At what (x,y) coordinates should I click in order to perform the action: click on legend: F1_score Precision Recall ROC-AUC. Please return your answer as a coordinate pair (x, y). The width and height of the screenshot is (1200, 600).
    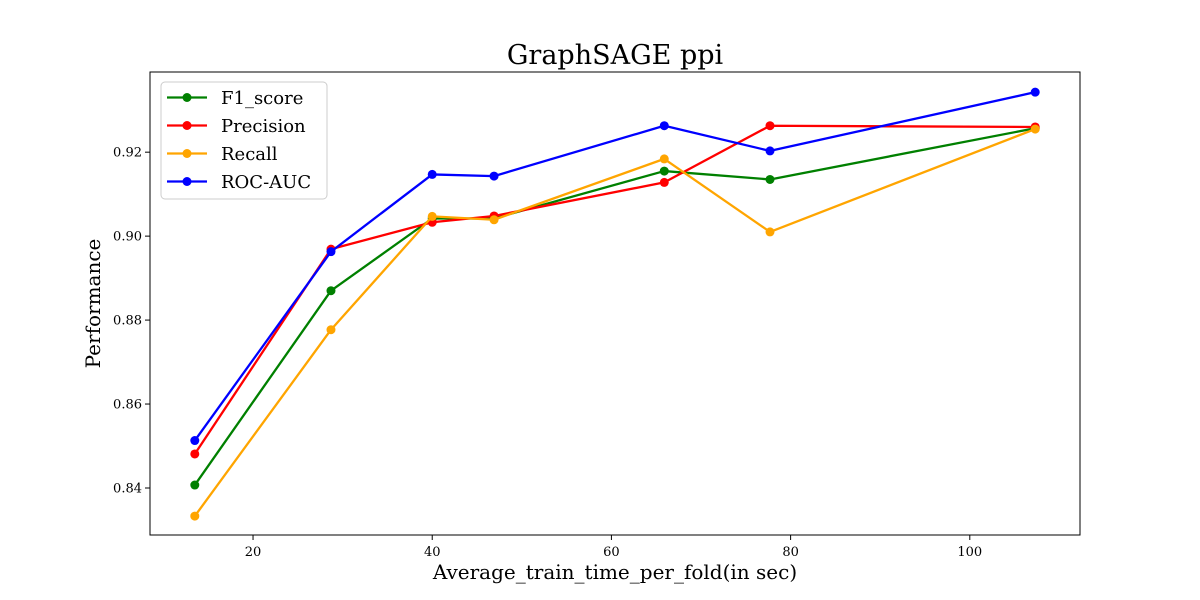
    Looking at the image, I should click on (244, 140).